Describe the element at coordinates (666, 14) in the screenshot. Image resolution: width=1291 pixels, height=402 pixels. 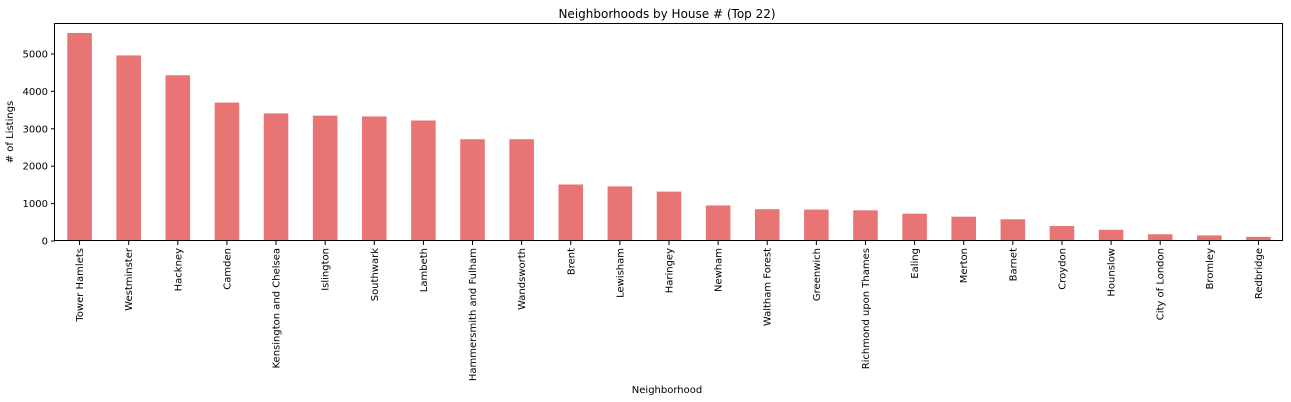
I see `chart-title: Neighborhoods by House # (Top 22)` at that location.